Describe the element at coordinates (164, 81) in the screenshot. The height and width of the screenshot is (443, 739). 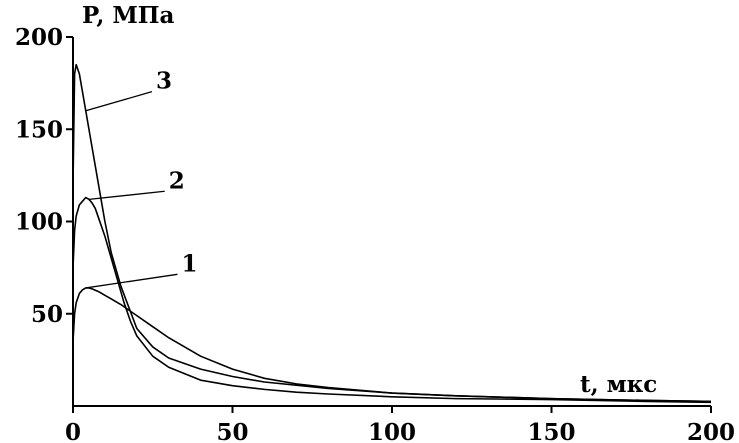
I see `annotation-label-3: 3` at that location.